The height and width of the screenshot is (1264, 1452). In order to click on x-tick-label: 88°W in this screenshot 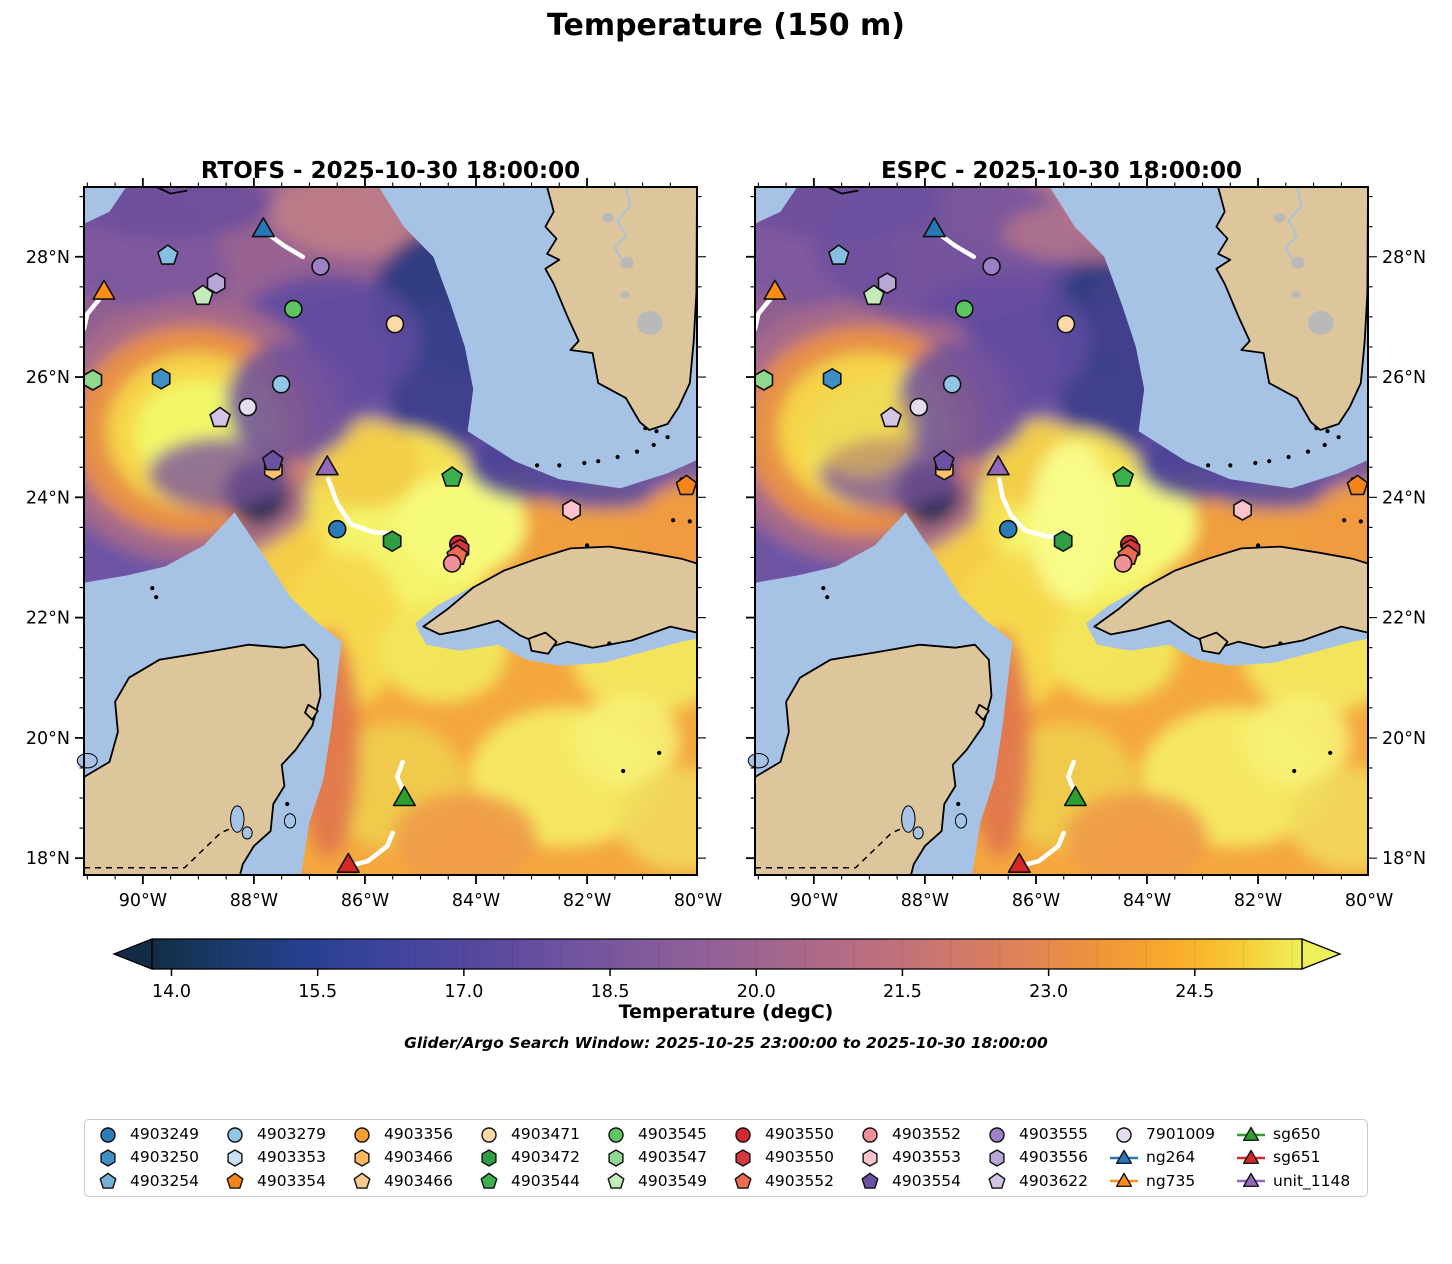, I will do `click(925, 901)`.